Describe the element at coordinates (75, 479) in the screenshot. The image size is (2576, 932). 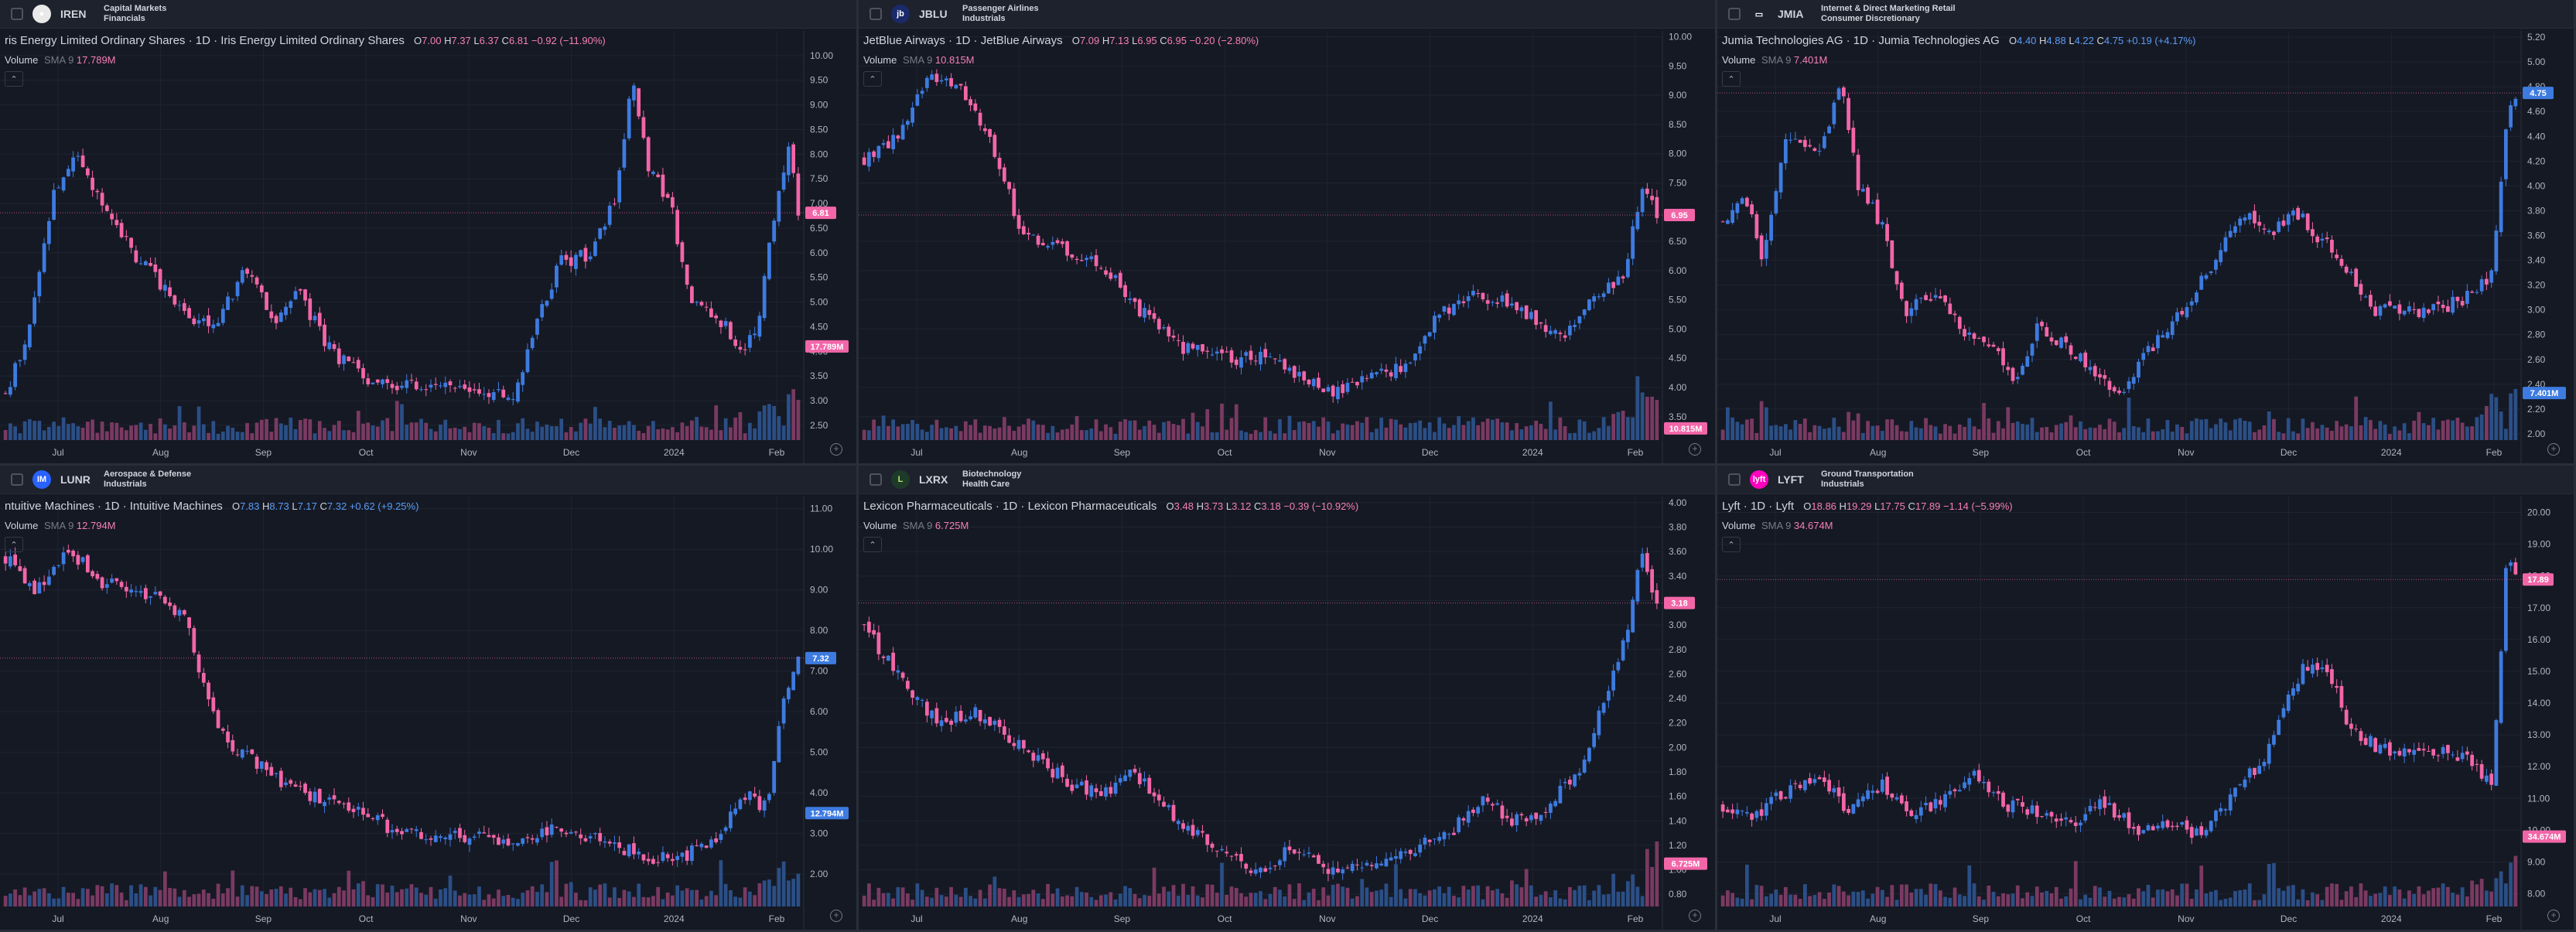
I see `symbol-ticker: LUNR` at that location.